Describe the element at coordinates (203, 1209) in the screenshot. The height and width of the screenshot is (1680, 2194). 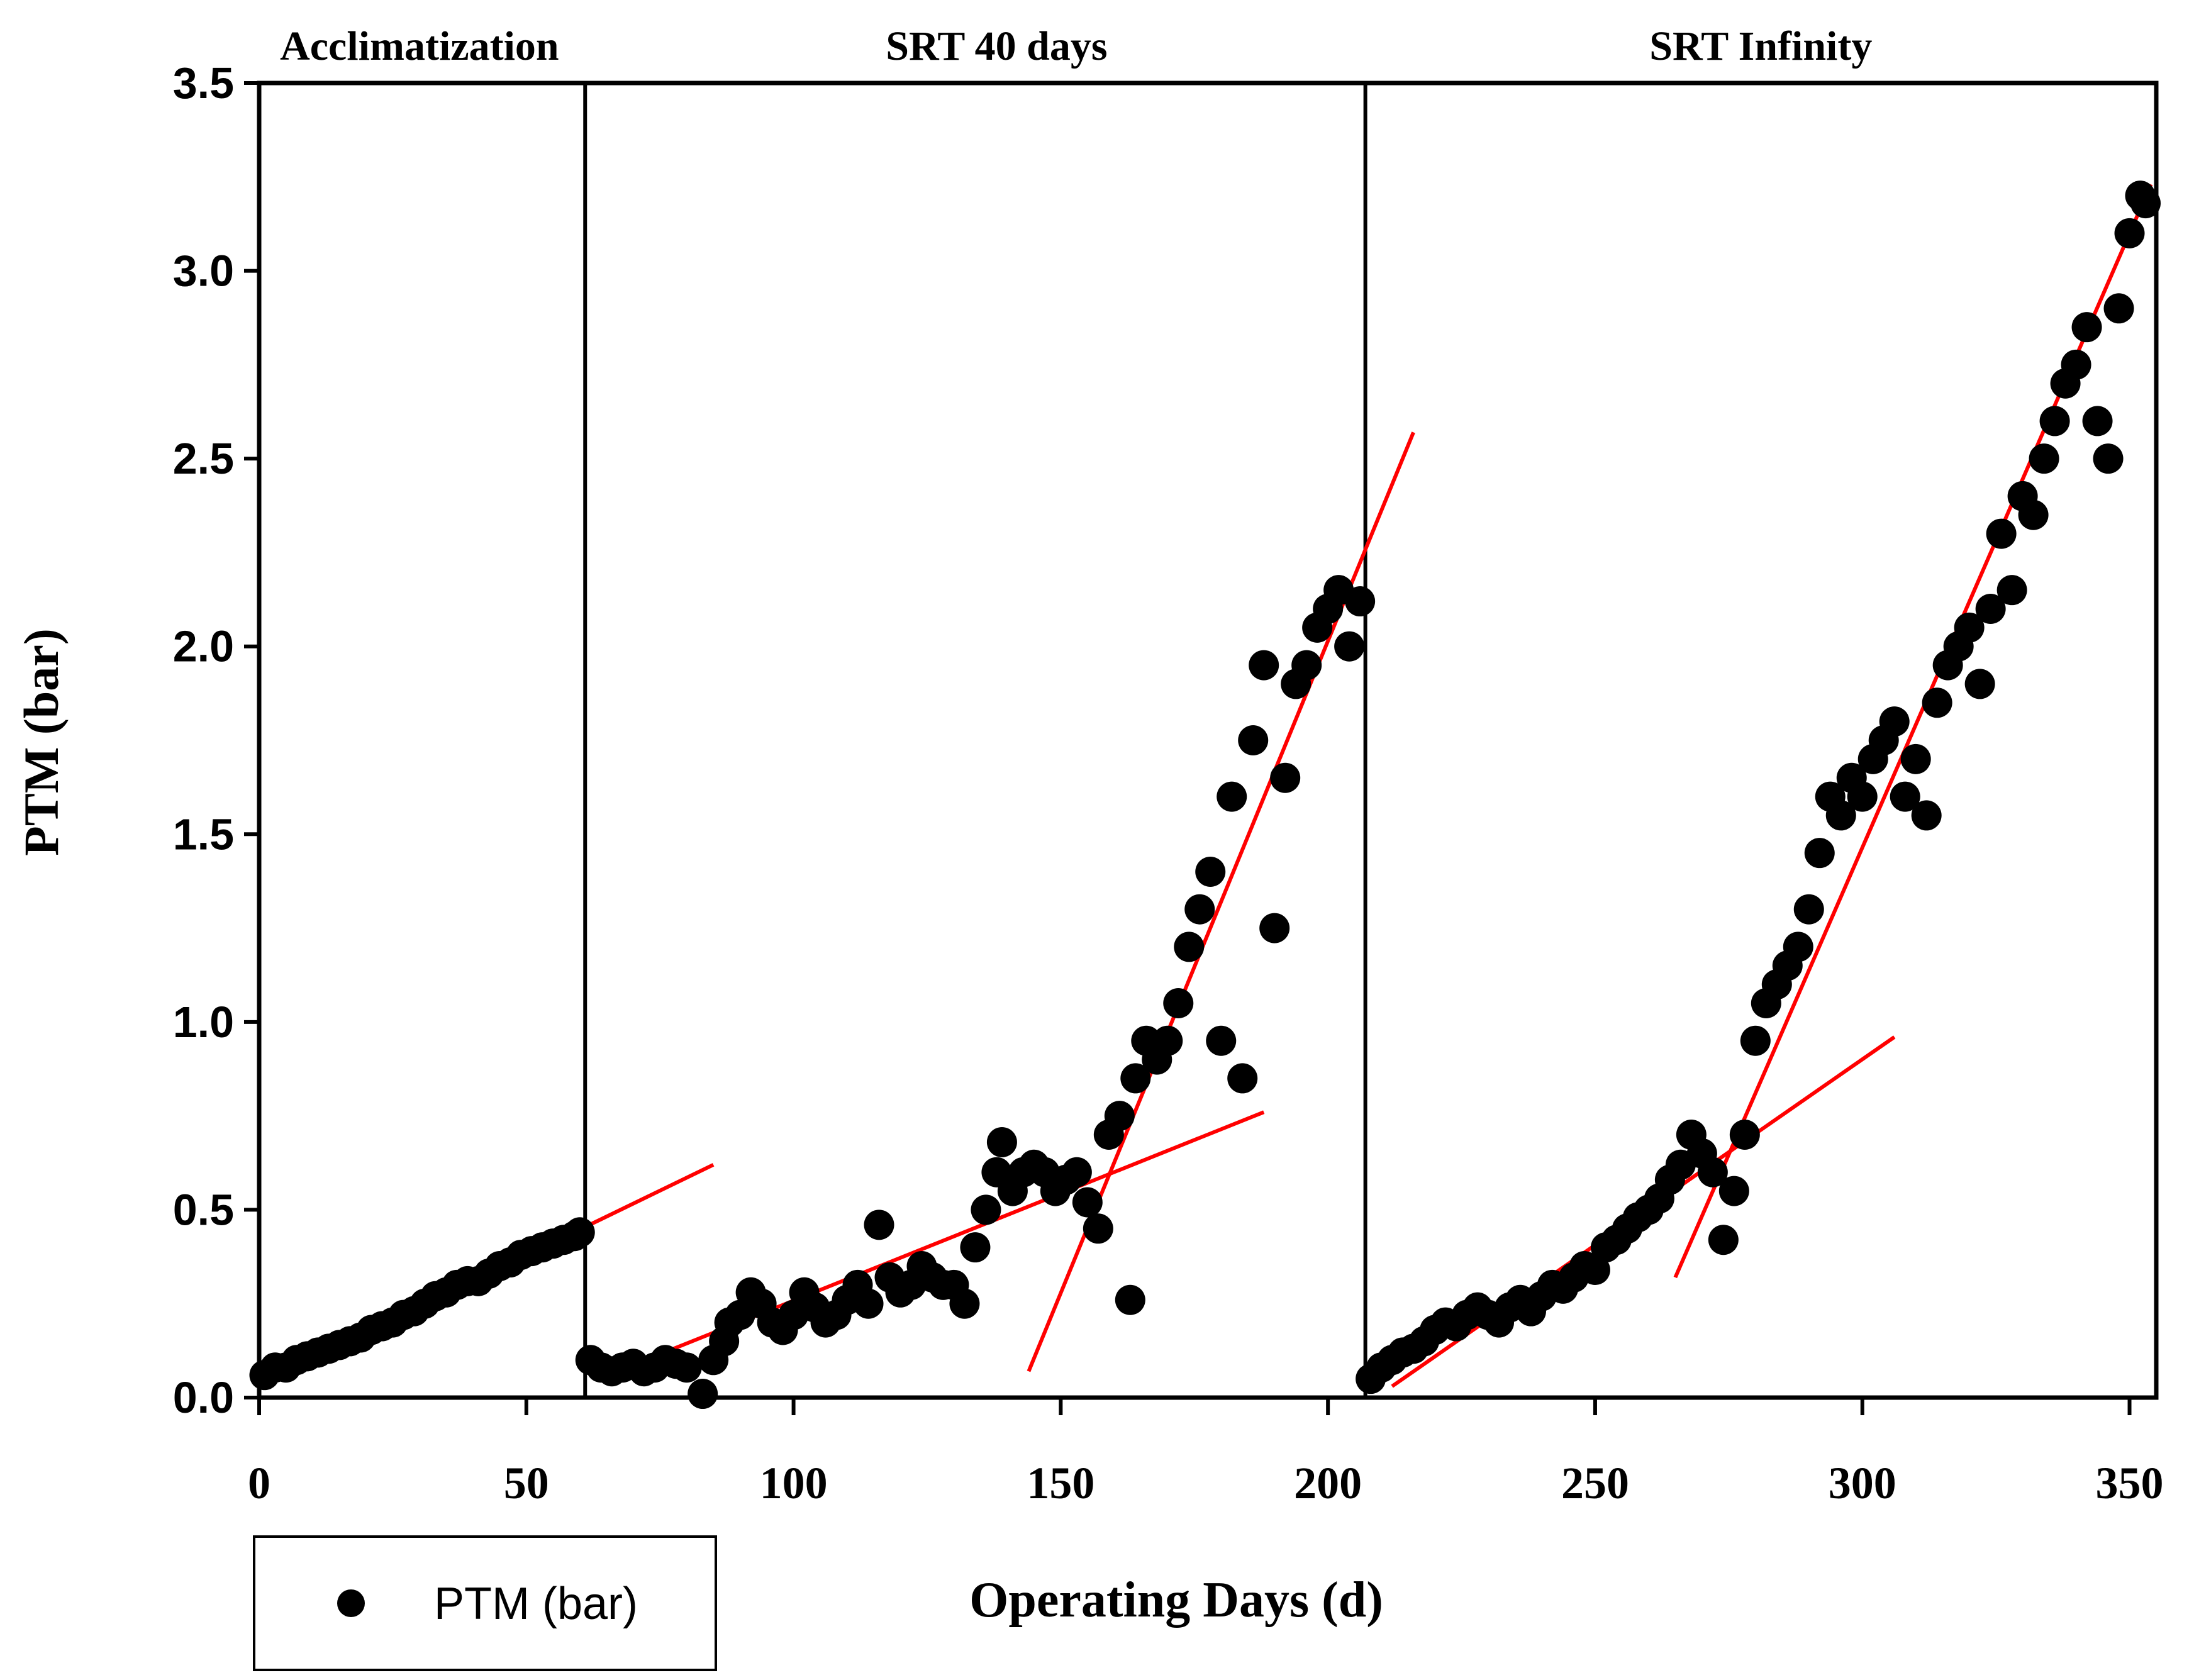
I see `y-tick-label: 0.5` at that location.